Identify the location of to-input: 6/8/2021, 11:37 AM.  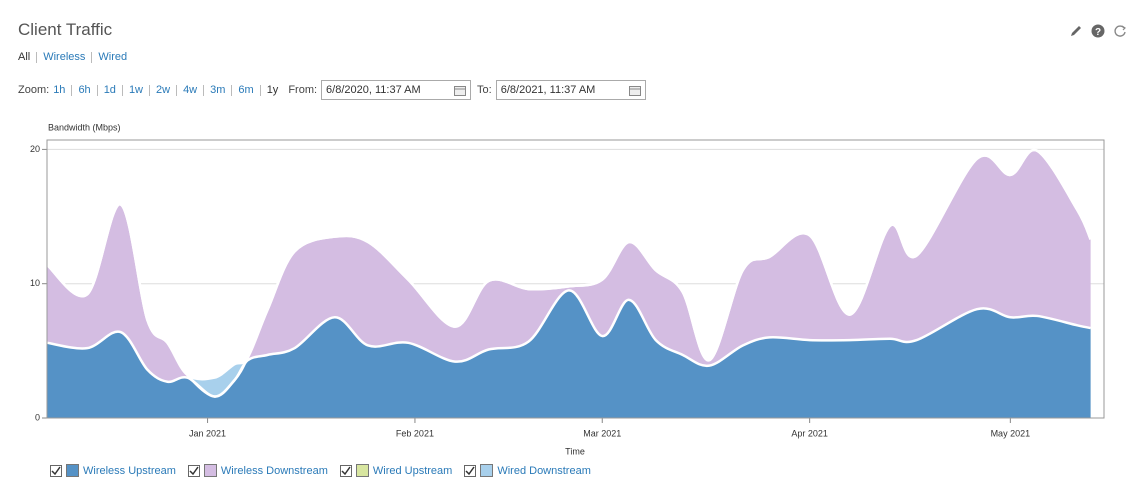
(570, 90).